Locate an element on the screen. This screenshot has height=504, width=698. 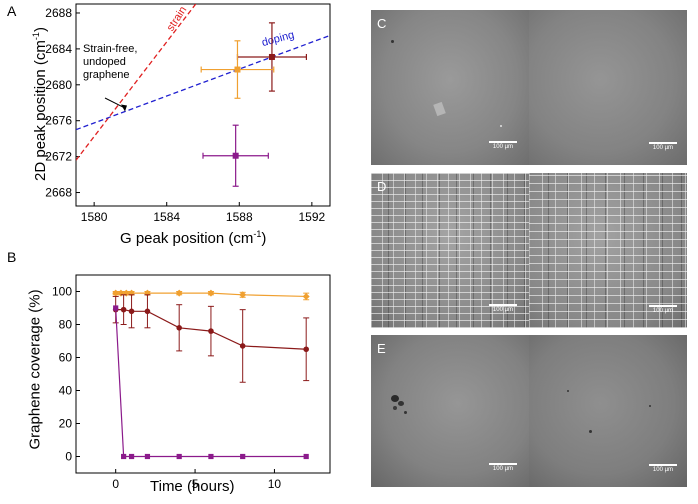
panel-label-e: E is located at coordinates (381, 348).